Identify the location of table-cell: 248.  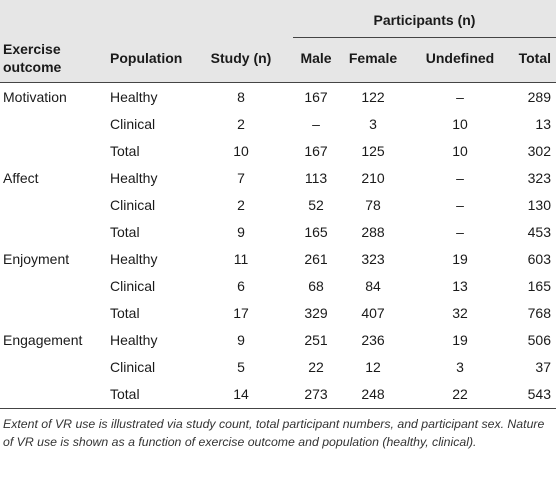
(373, 394).